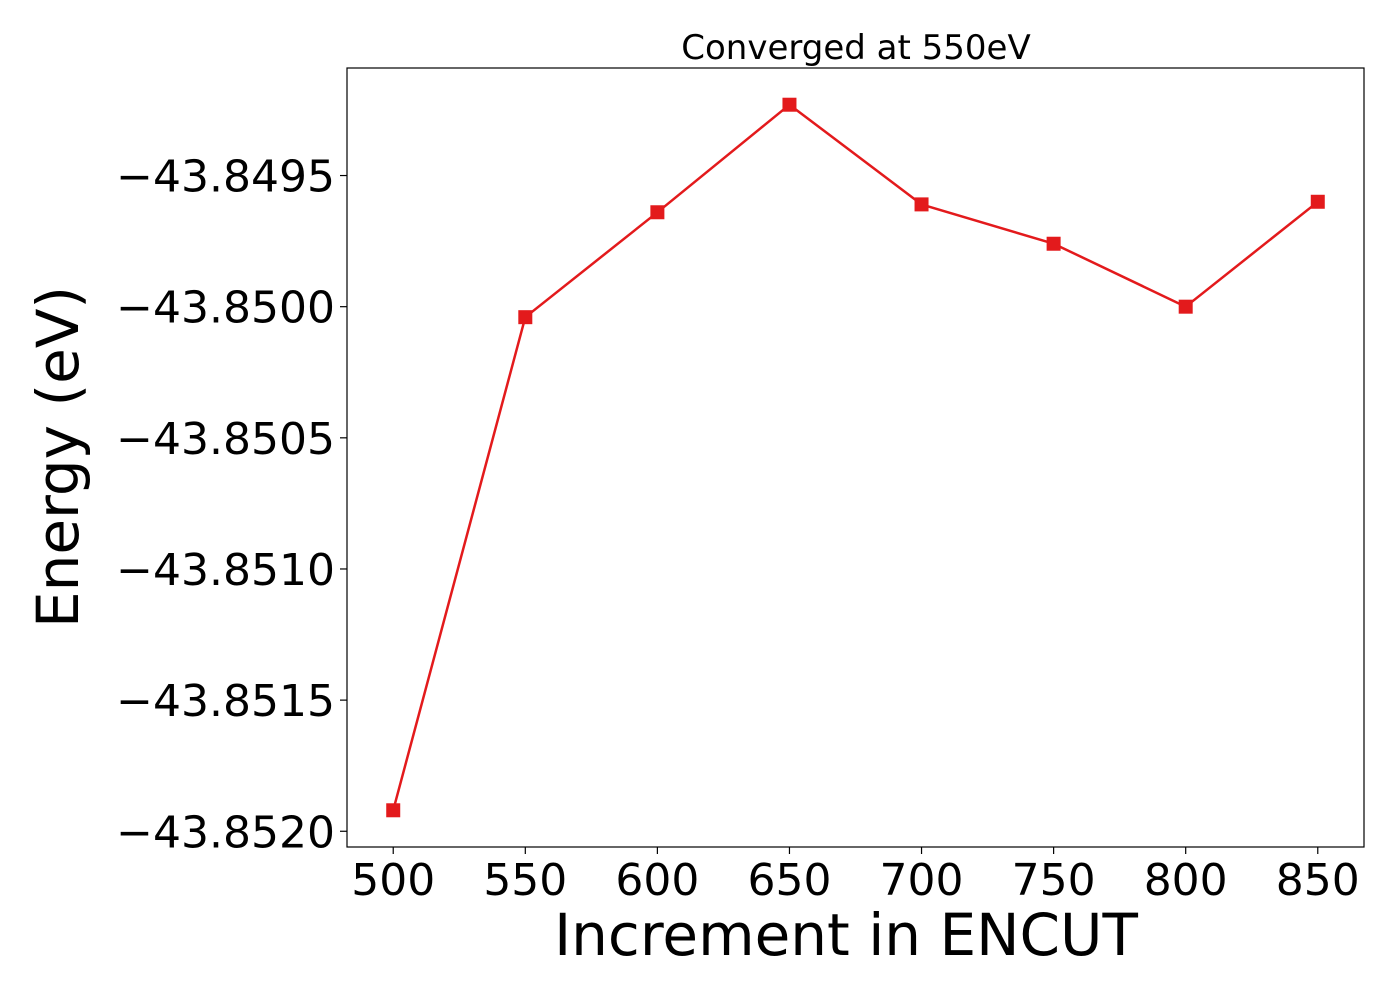 The height and width of the screenshot is (1000, 1400). Describe the element at coordinates (58, 457) in the screenshot. I see `y-axis-label: Energy (eV)` at that location.